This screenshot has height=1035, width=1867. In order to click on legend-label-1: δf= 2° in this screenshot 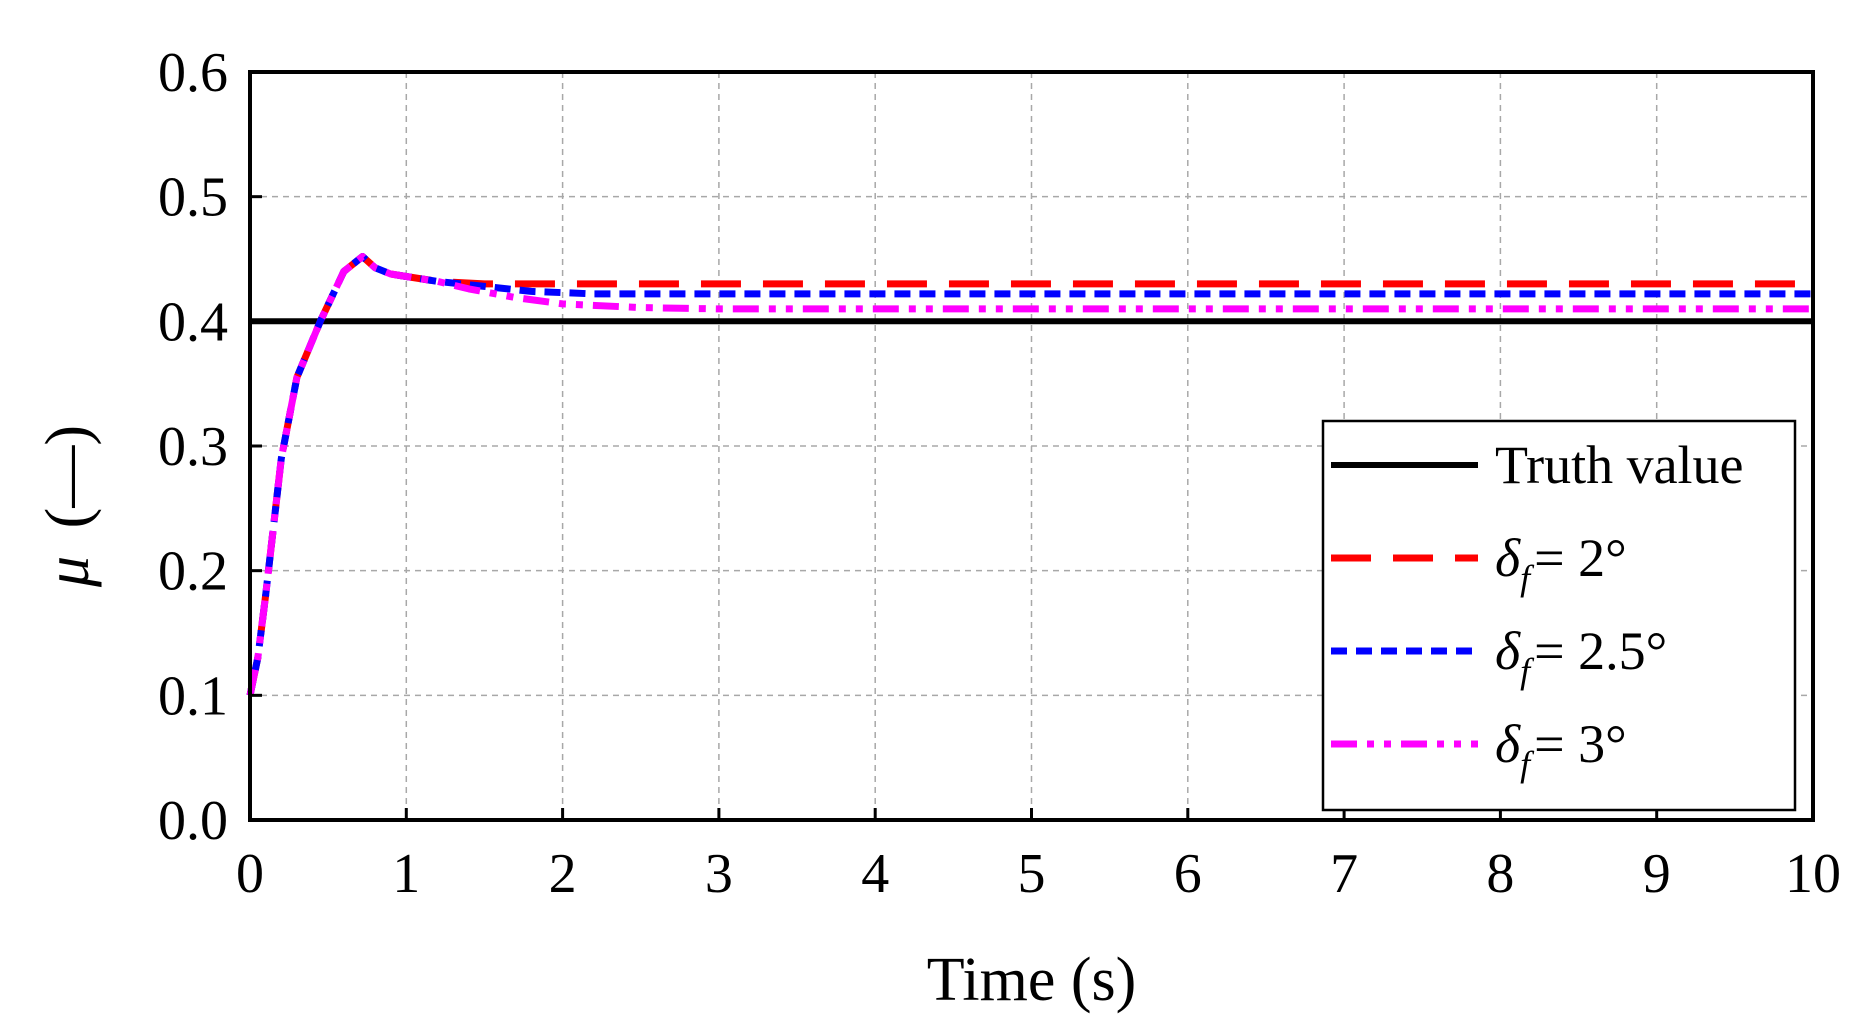, I will do `click(1561, 563)`.